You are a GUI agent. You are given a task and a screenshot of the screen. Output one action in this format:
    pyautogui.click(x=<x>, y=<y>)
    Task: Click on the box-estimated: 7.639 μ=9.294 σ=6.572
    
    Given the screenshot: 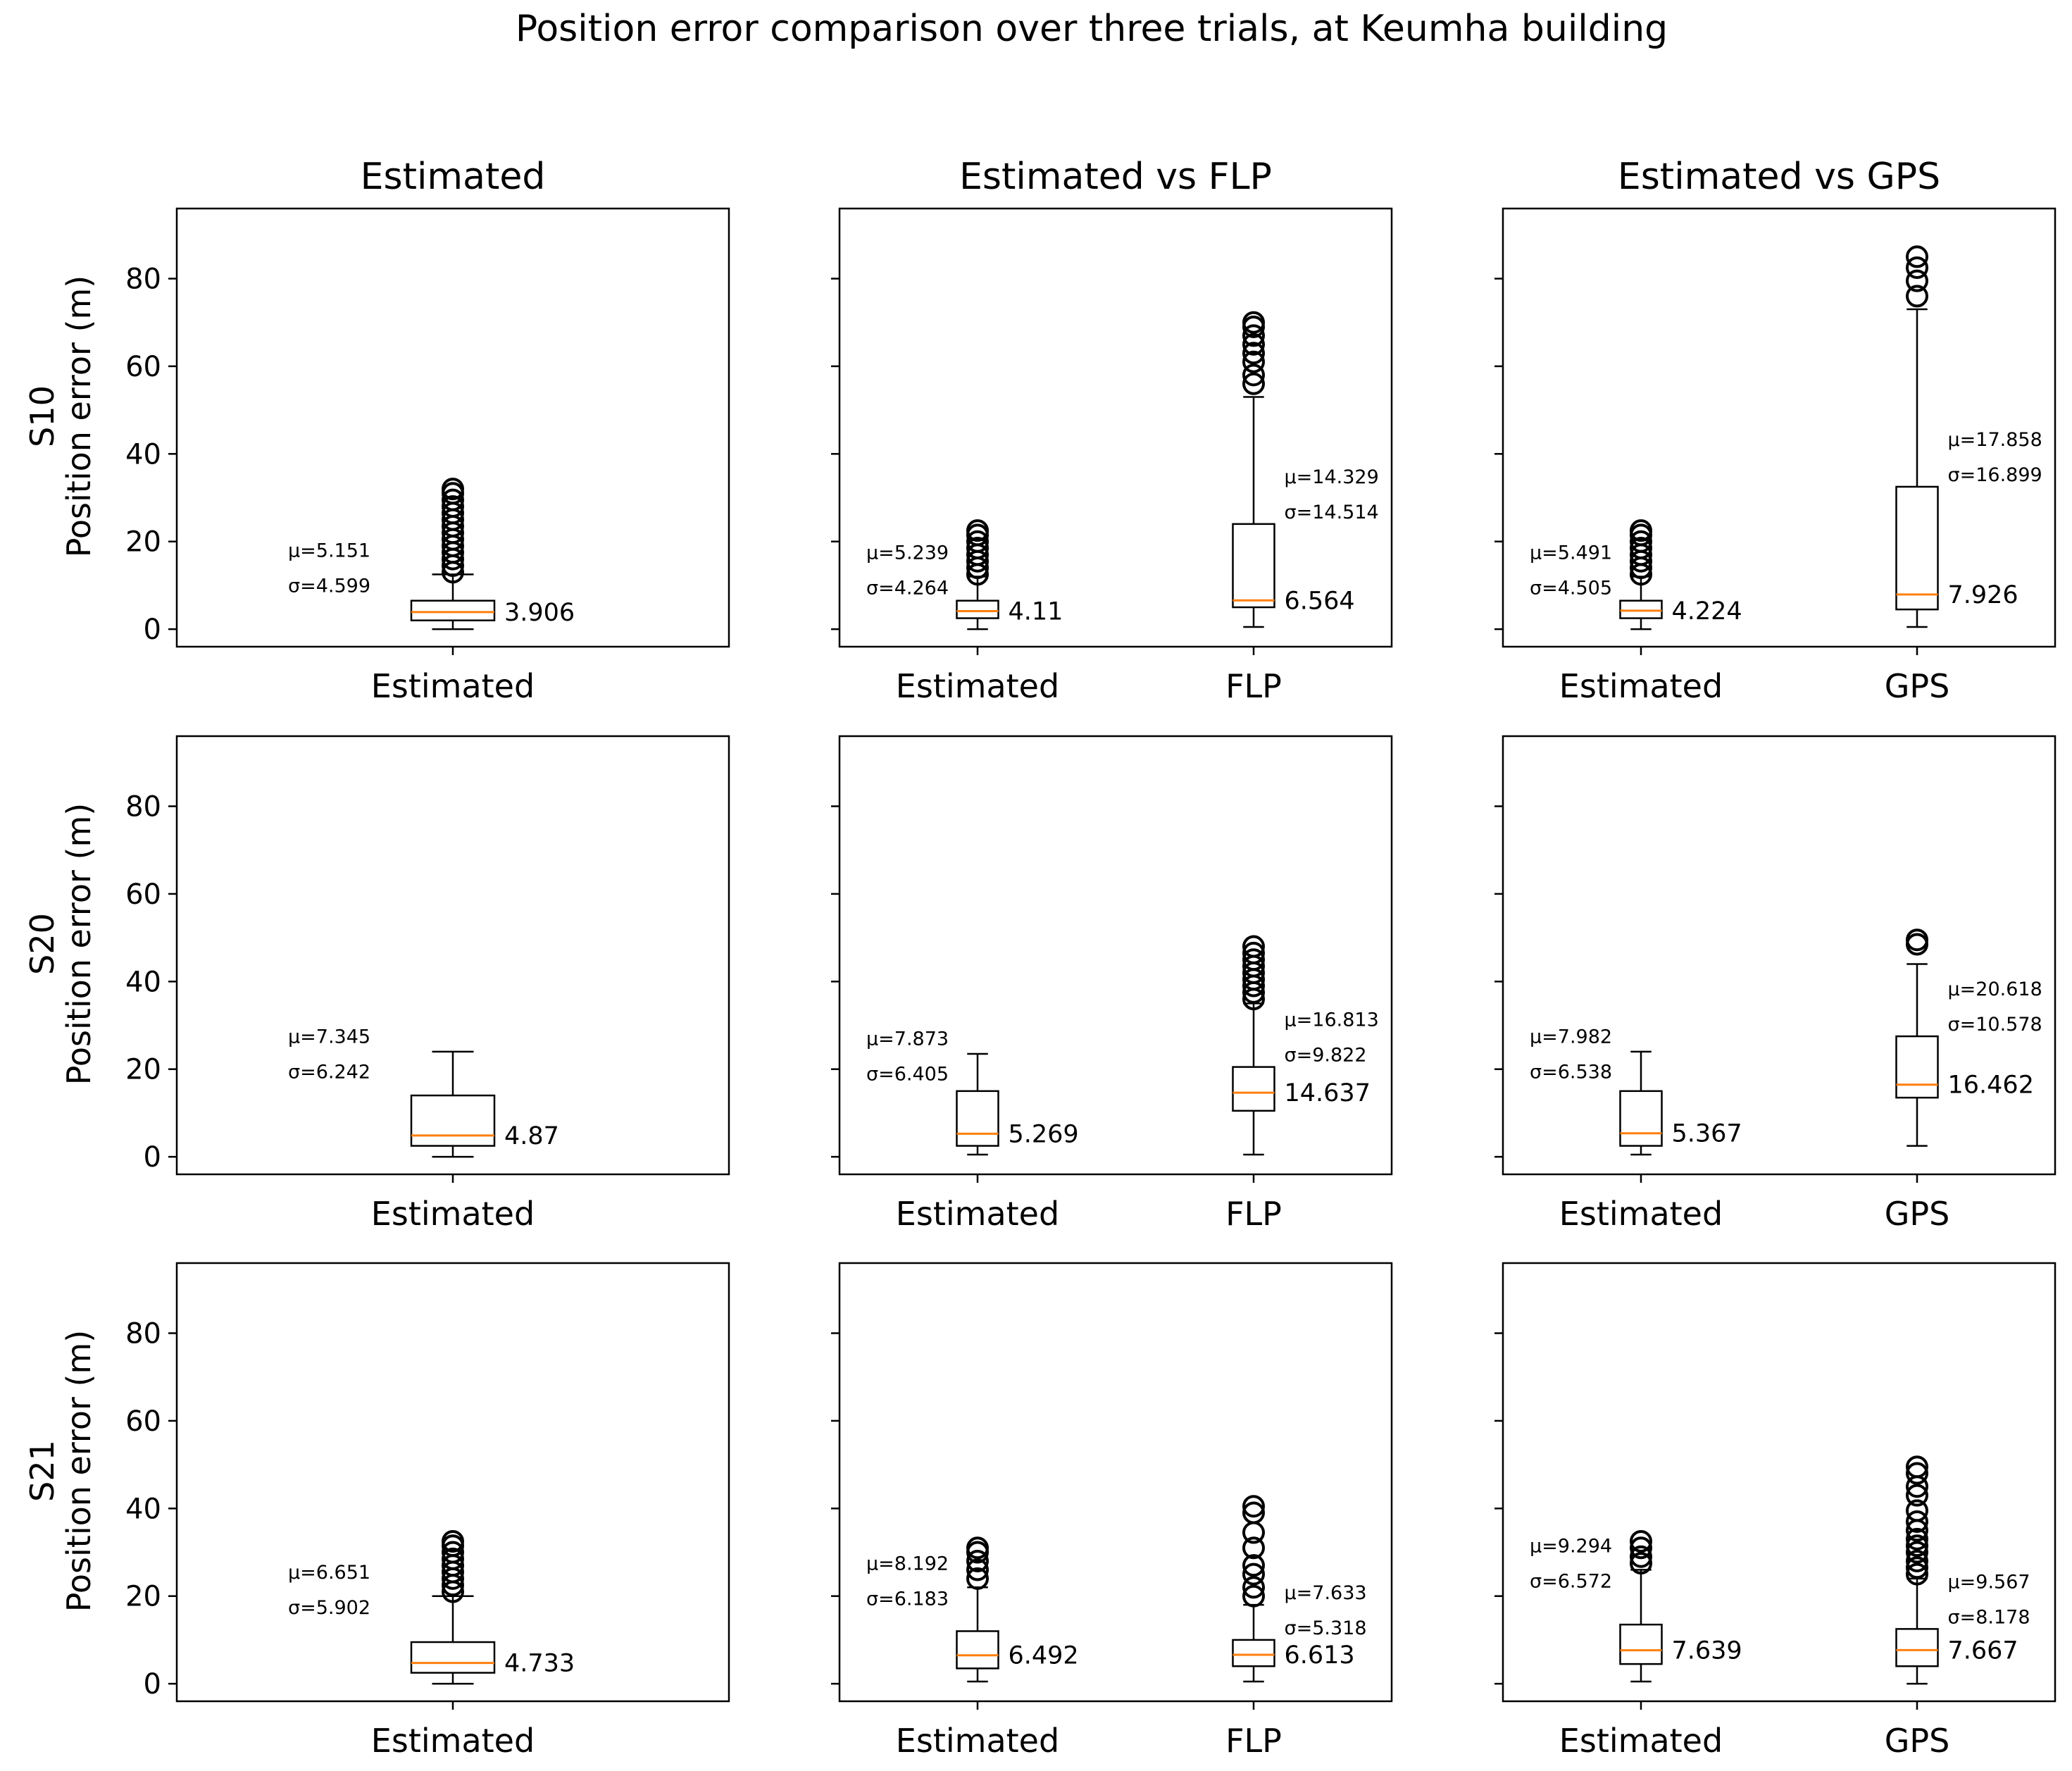 What is the action you would take?
    pyautogui.click(x=1636, y=1606)
    